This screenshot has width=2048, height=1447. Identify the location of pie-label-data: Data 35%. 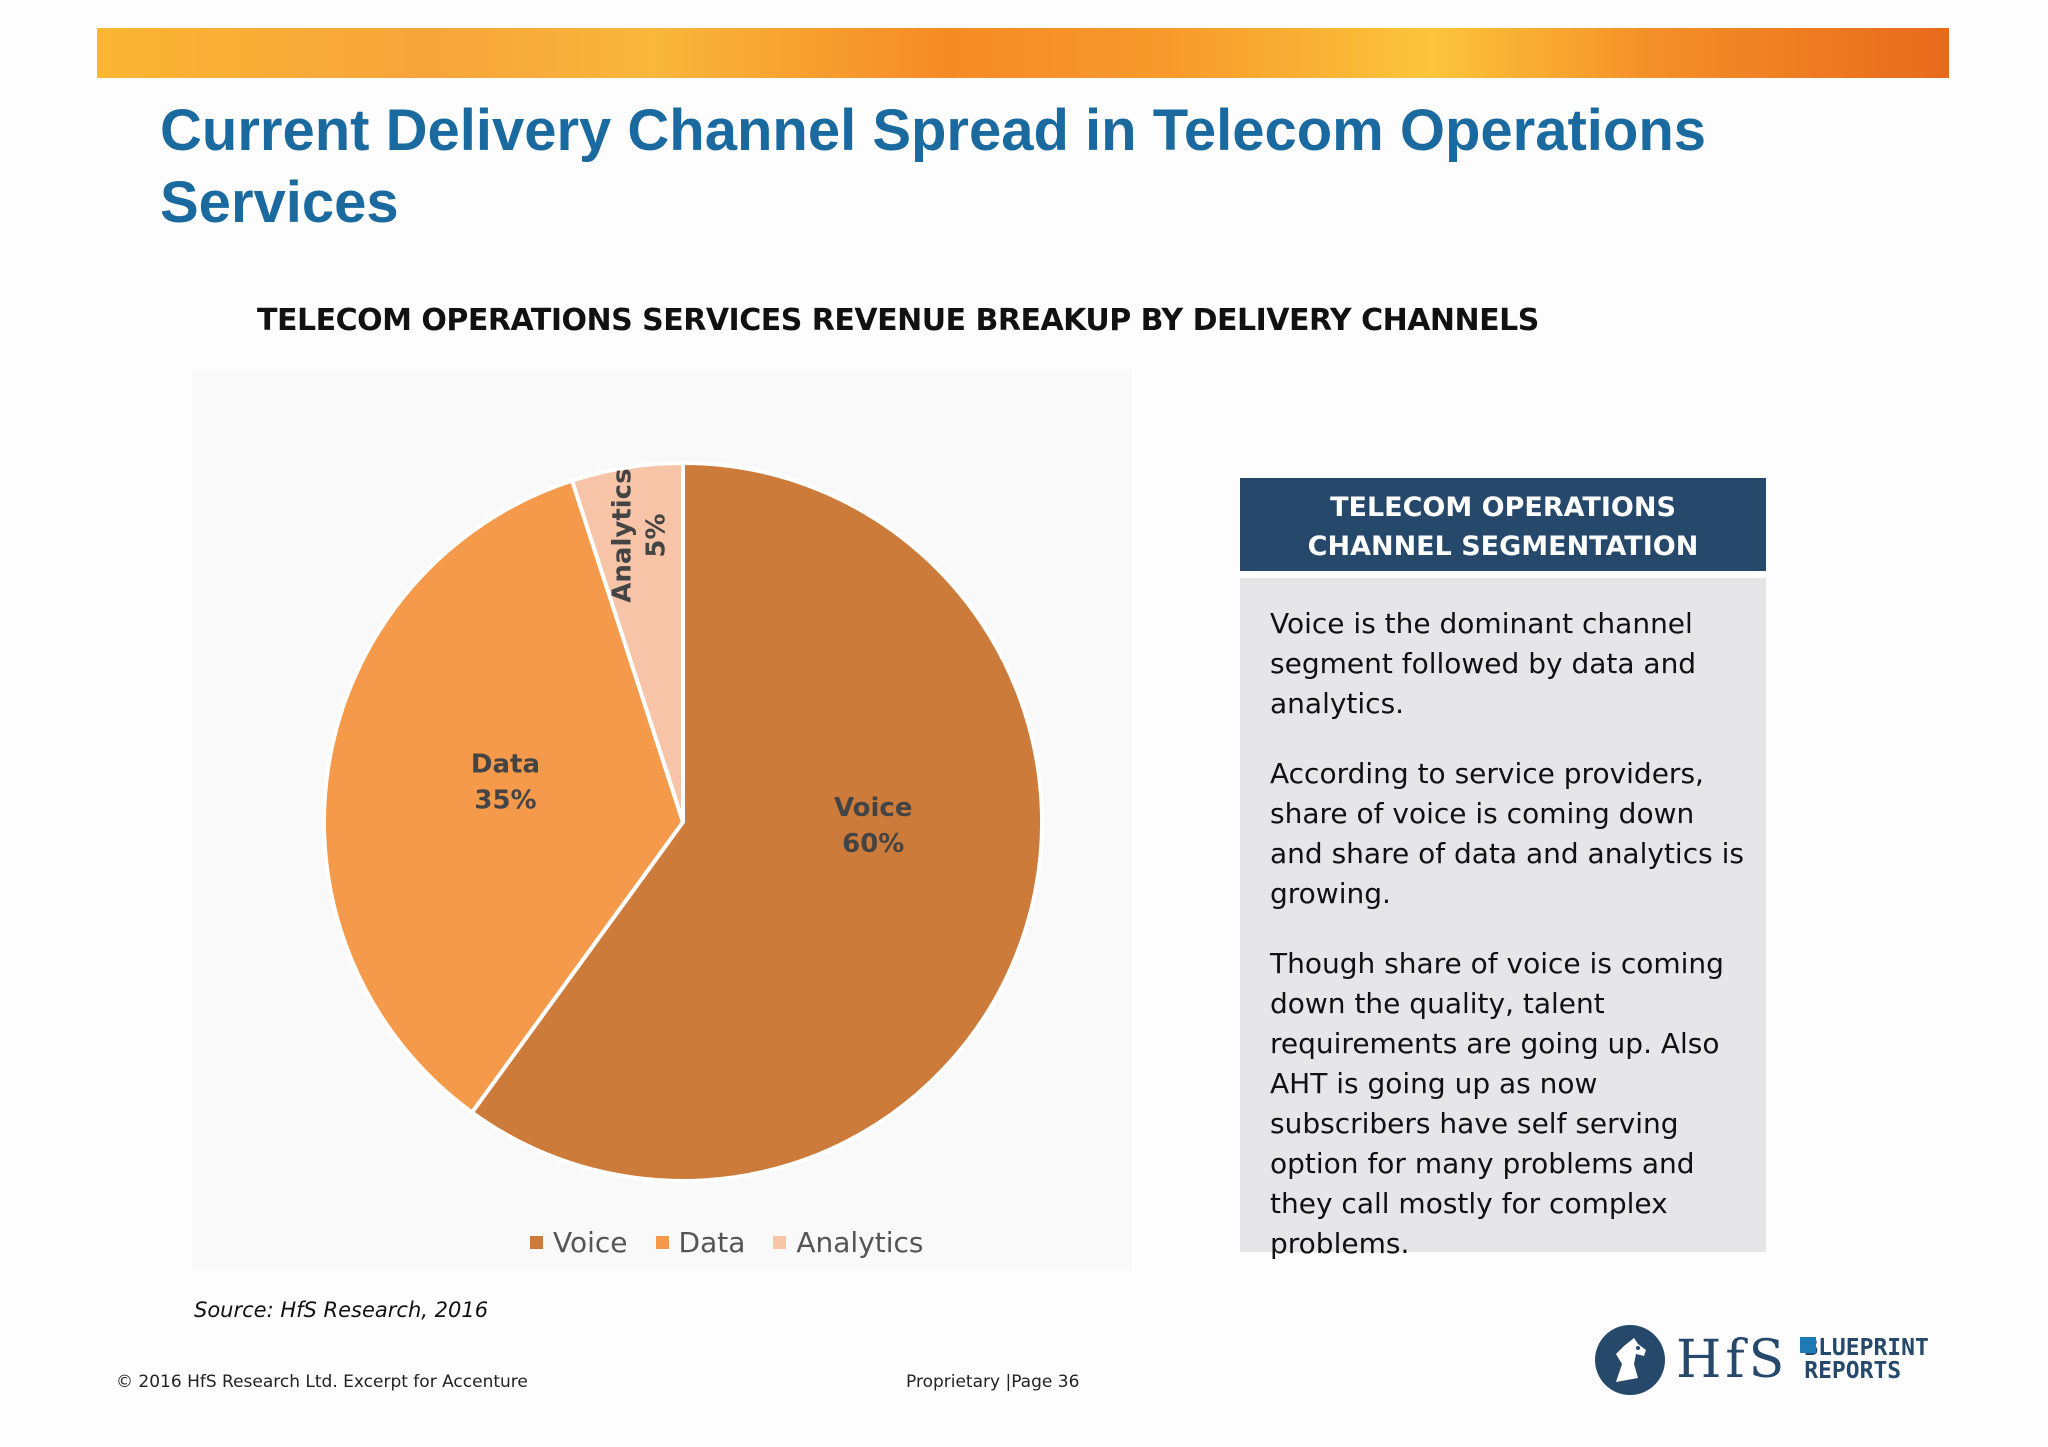
(505, 783).